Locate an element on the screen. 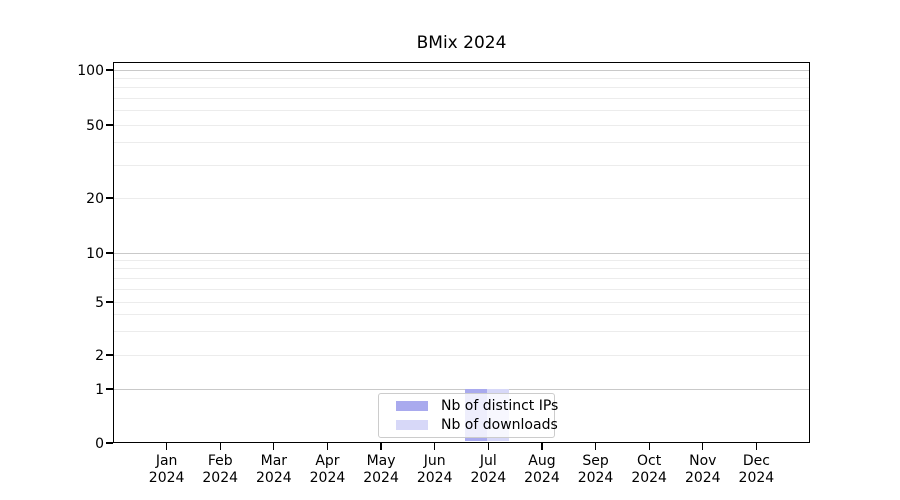 The width and height of the screenshot is (900, 500). y-tick-label: 0 is located at coordinates (99, 443).